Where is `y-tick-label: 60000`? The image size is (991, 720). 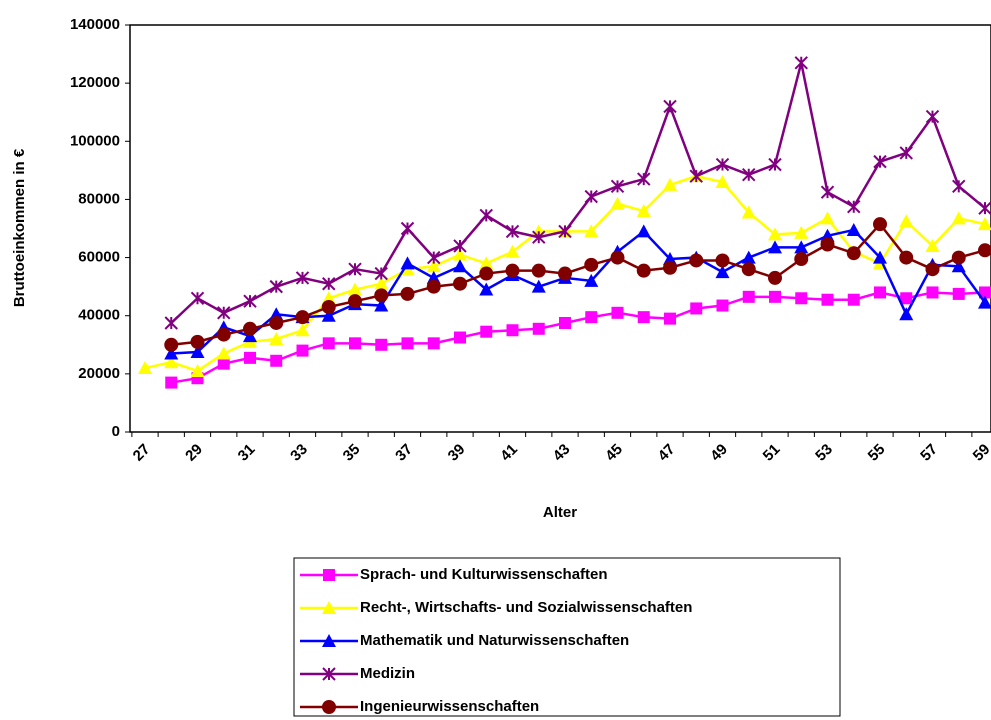 y-tick-label: 60000 is located at coordinates (99, 257).